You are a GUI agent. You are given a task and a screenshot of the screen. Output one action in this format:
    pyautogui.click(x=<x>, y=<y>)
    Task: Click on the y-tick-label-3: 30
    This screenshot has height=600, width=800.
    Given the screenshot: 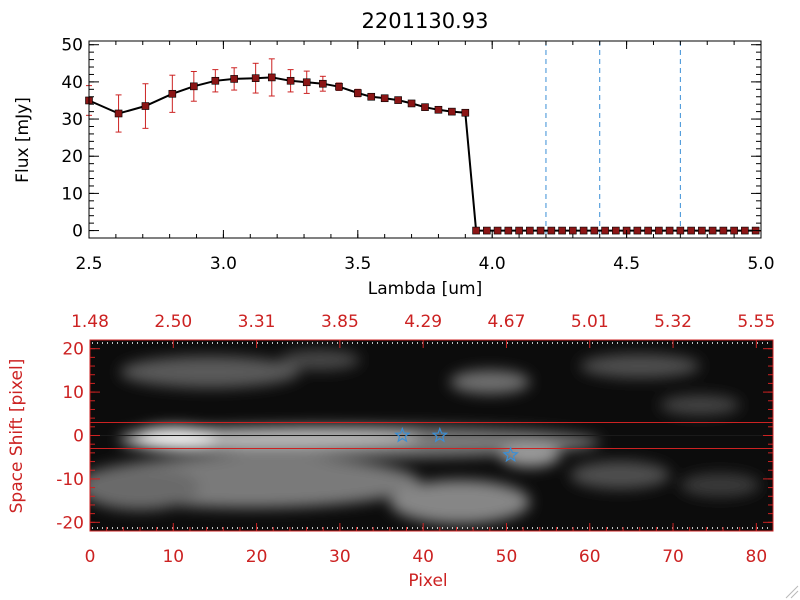 What is the action you would take?
    pyautogui.click(x=72, y=120)
    